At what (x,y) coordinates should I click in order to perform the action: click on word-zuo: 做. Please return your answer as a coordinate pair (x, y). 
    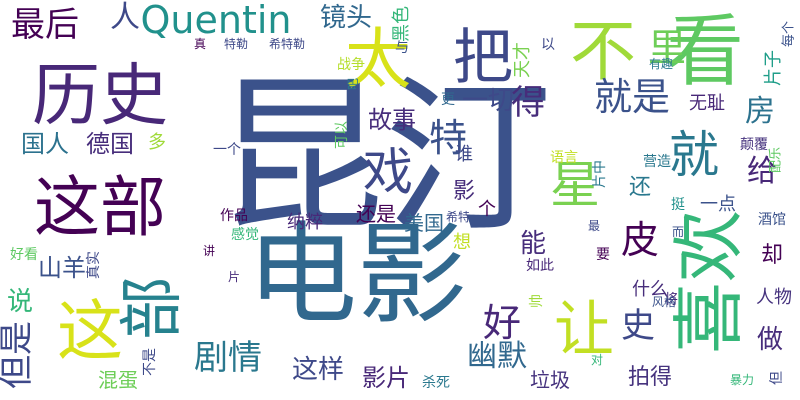
    Looking at the image, I should click on (770, 340).